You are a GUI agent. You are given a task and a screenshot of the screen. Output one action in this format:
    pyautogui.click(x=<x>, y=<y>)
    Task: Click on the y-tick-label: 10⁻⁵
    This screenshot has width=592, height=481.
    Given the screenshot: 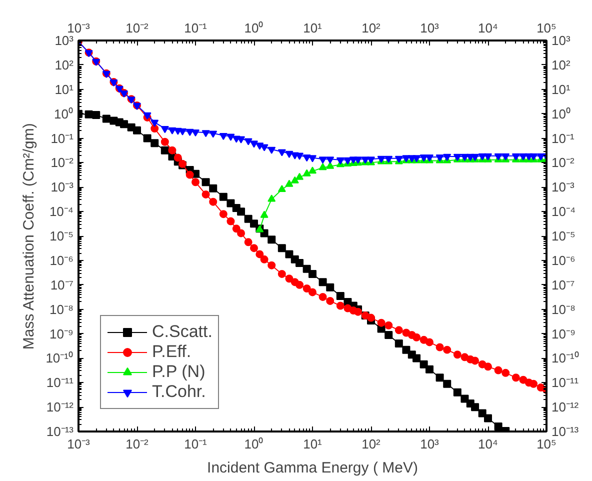 What is the action you would take?
    pyautogui.click(x=564, y=236)
    